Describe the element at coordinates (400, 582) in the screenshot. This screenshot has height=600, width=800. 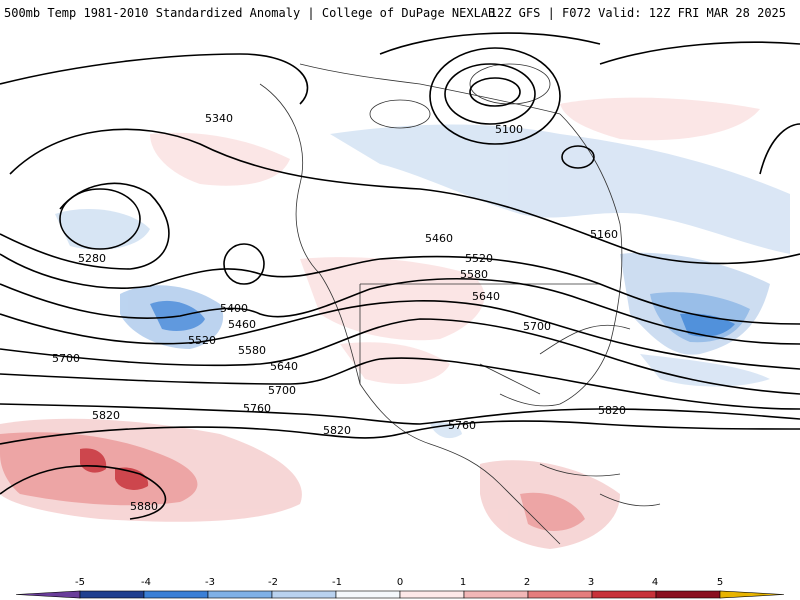
I see `colorbar-tick-label: 0` at that location.